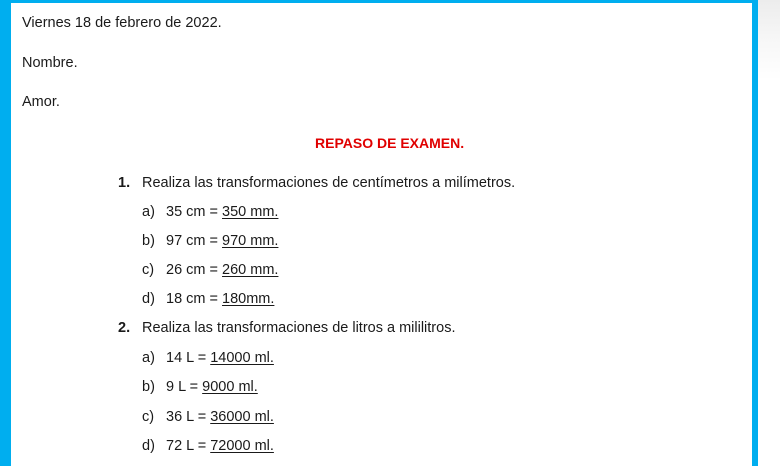 The width and height of the screenshot is (780, 466). What do you see at coordinates (188, 446) in the screenshot?
I see `item-expression: 72 L =` at bounding box center [188, 446].